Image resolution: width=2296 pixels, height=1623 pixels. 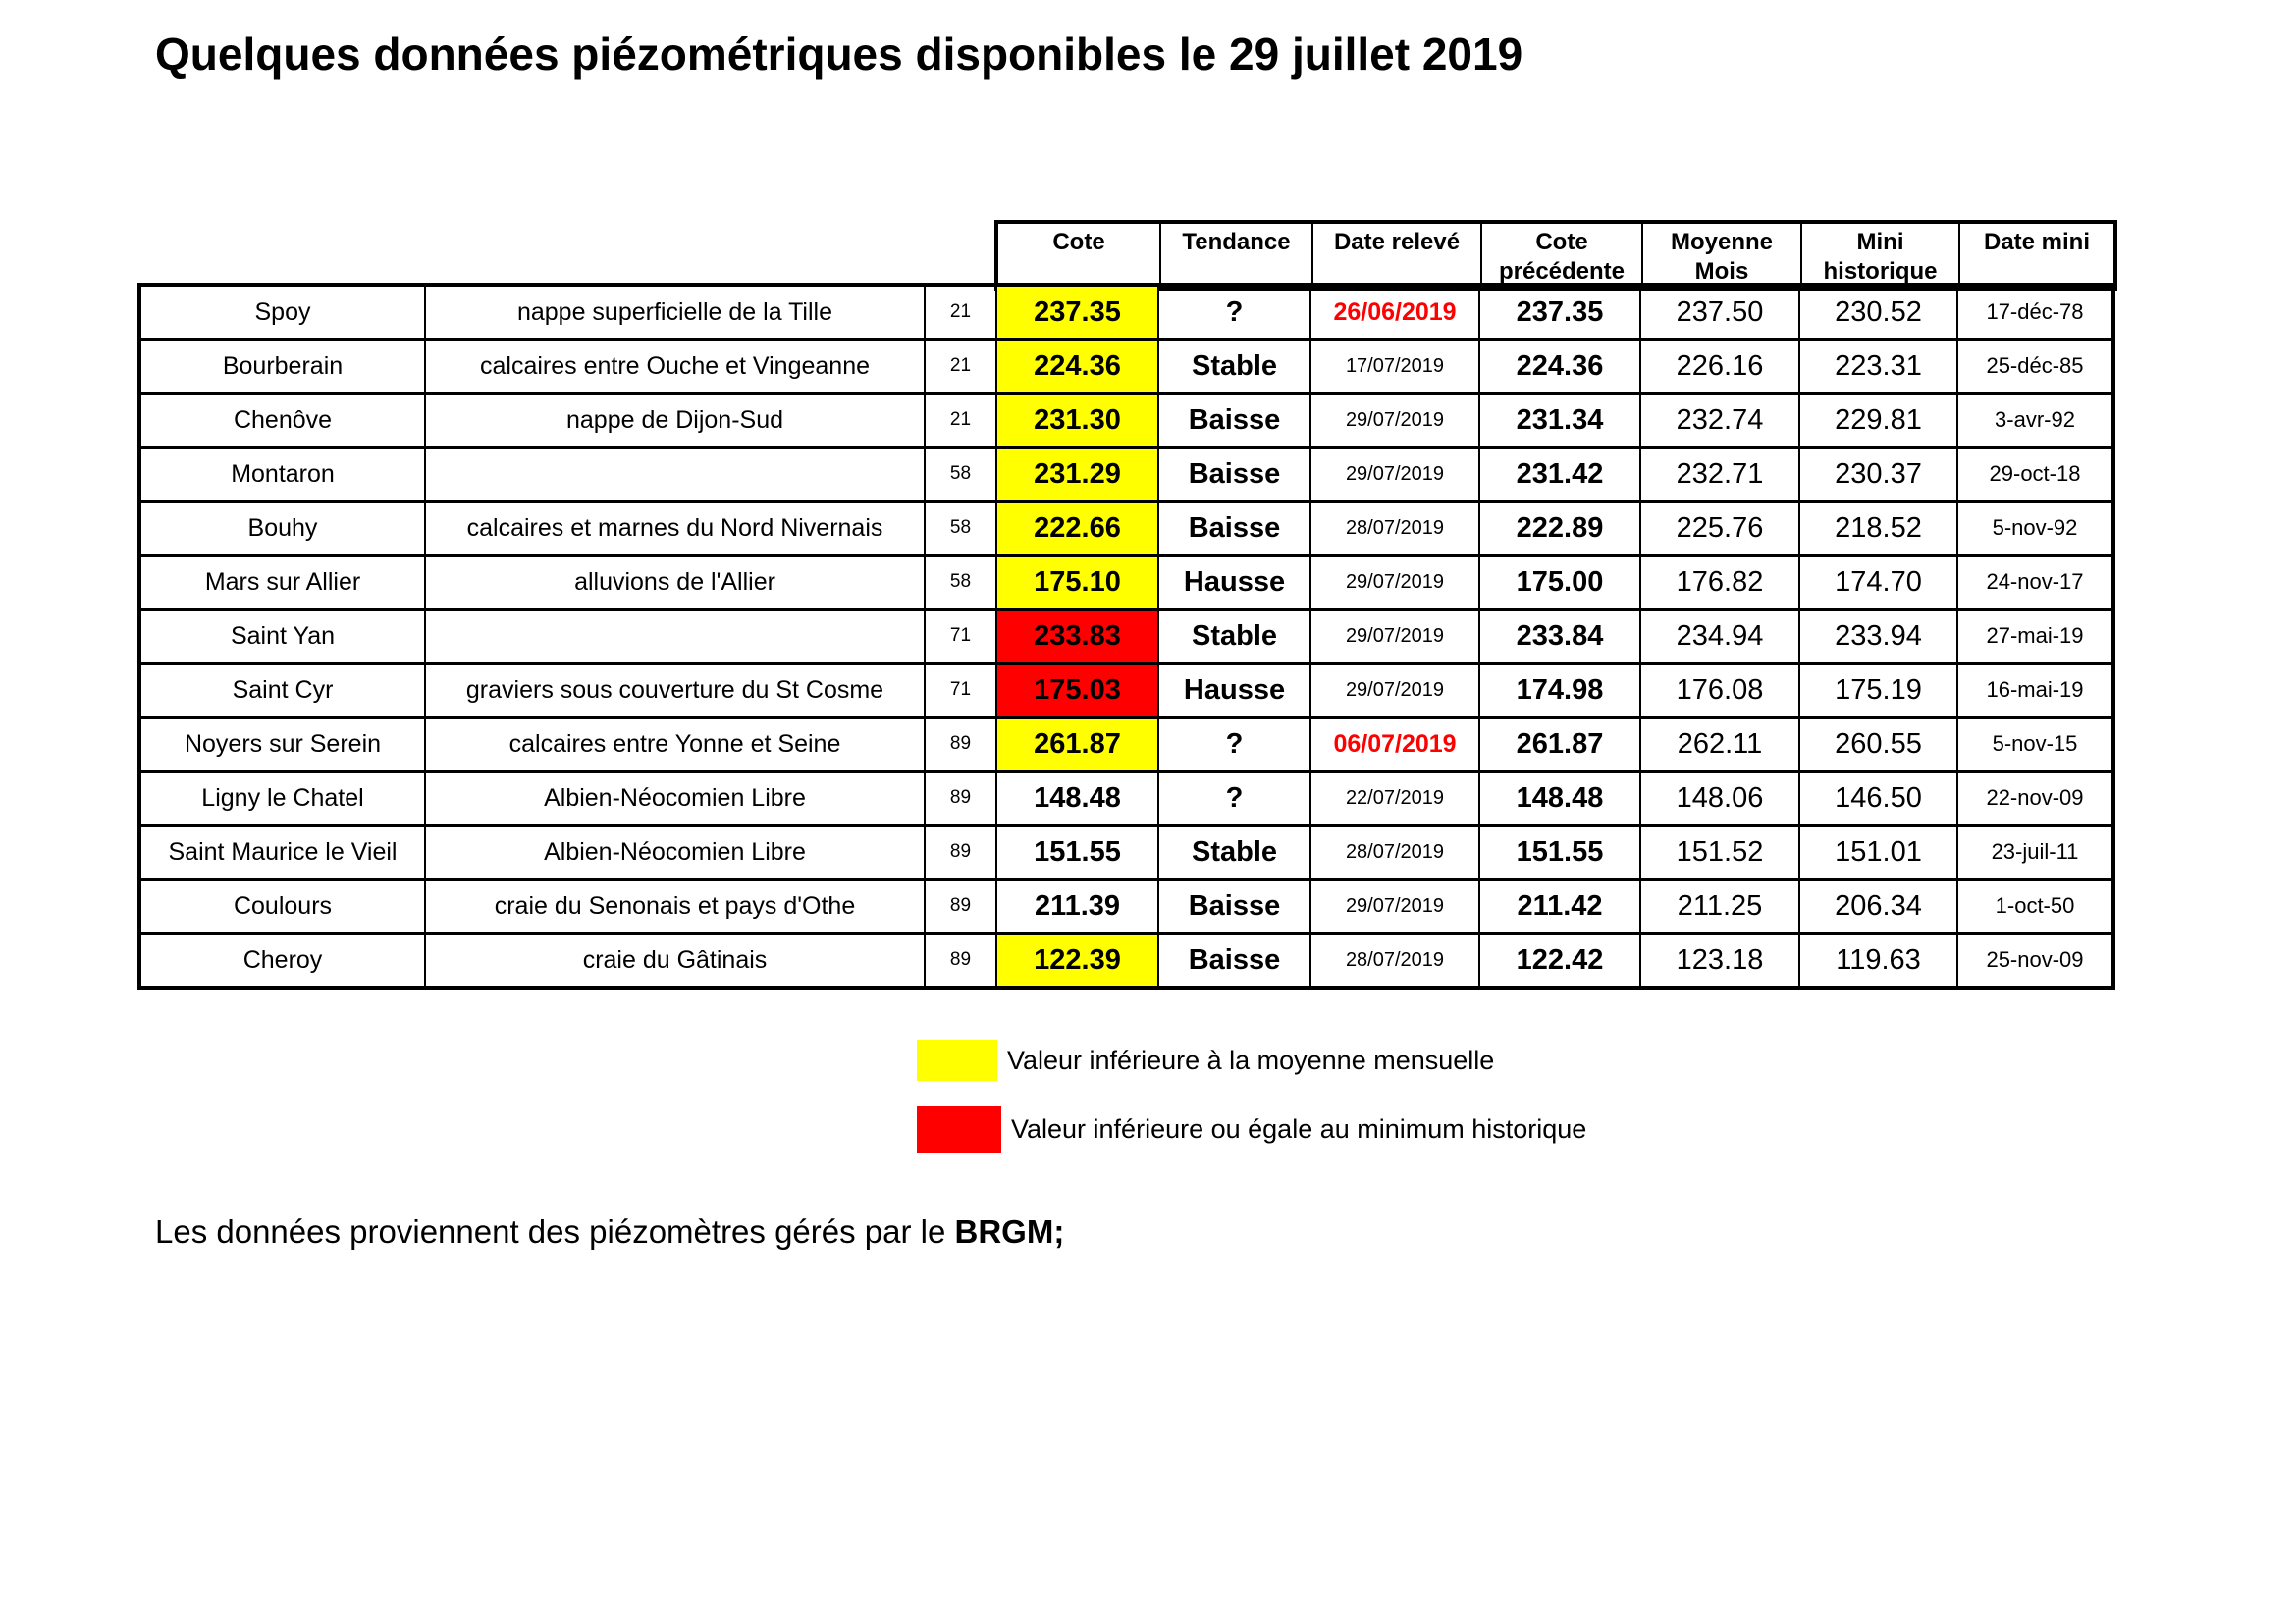 I want to click on cell-cote-precedente: 148.48, so click(x=1560, y=798).